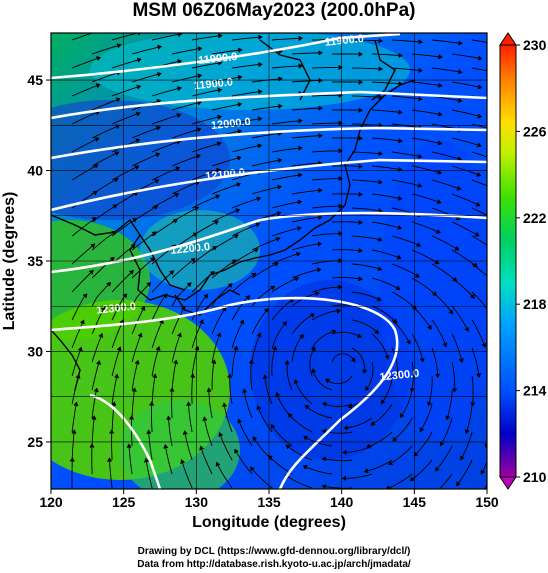 The image size is (548, 573). Describe the element at coordinates (508, 39) in the screenshot. I see `colorbar-top-arrow` at that location.